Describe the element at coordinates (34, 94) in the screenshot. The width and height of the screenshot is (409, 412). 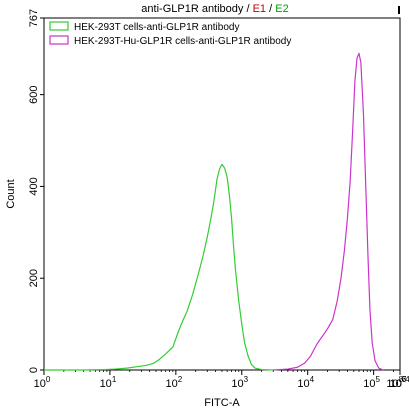
I see `y-tick-label: 600` at that location.